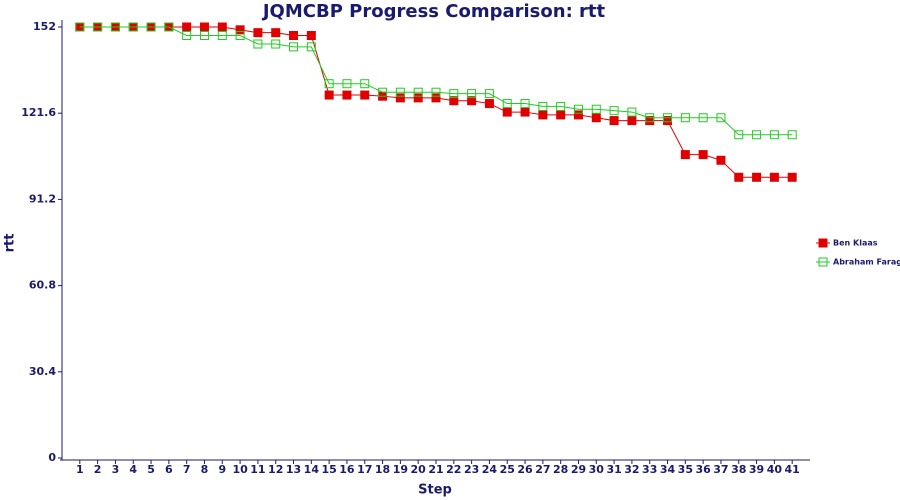 This screenshot has height=500, width=900. What do you see at coordinates (756, 469) in the screenshot?
I see `x-tick-label: 39` at bounding box center [756, 469].